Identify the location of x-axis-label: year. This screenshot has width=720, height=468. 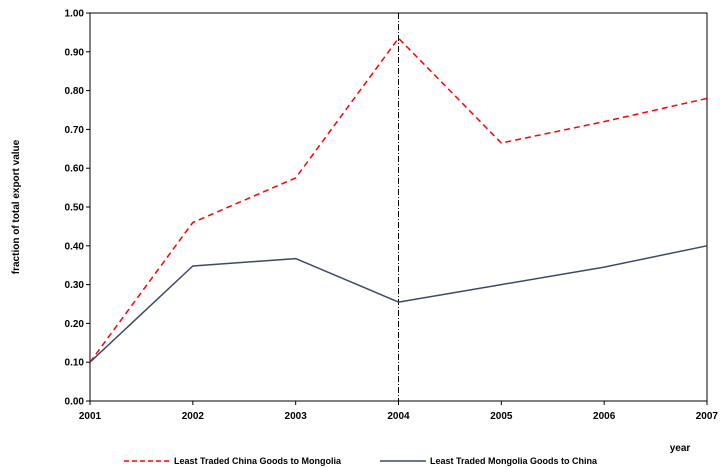
(680, 448).